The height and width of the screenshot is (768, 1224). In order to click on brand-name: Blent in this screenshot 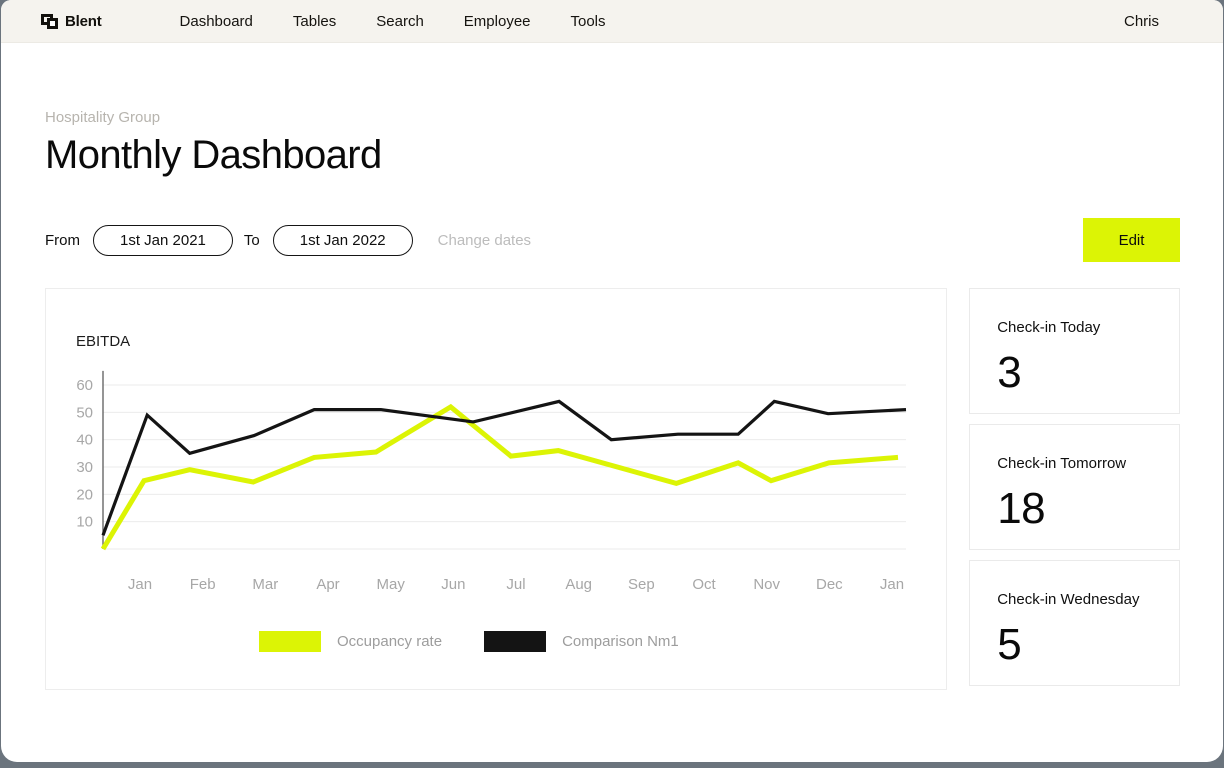, I will do `click(83, 21)`.